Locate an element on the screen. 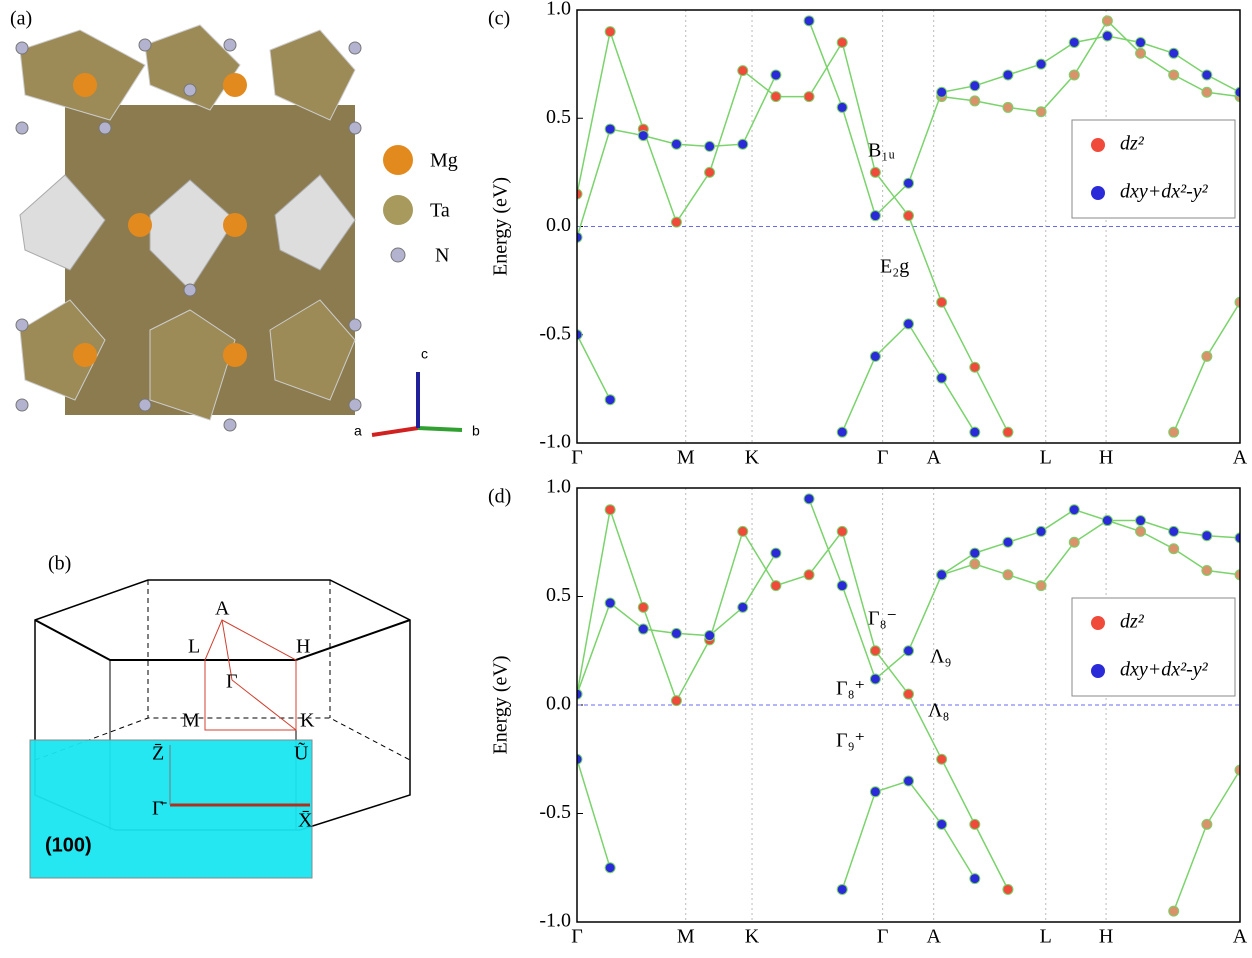 This screenshot has height=958, width=1252. n-atoms is located at coordinates (188, 235).